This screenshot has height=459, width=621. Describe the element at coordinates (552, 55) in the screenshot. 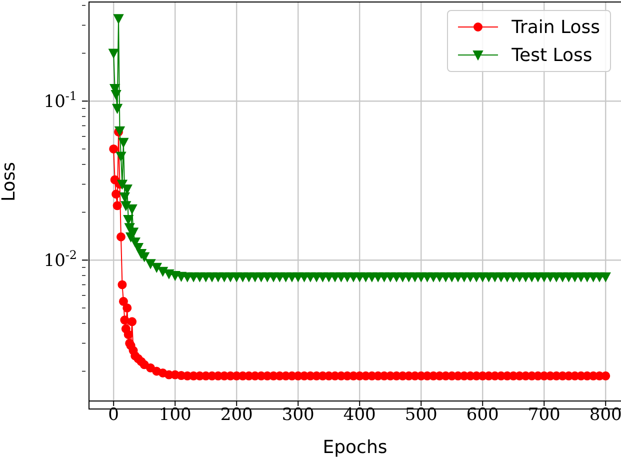

I see `legend-label: Test Loss` at that location.